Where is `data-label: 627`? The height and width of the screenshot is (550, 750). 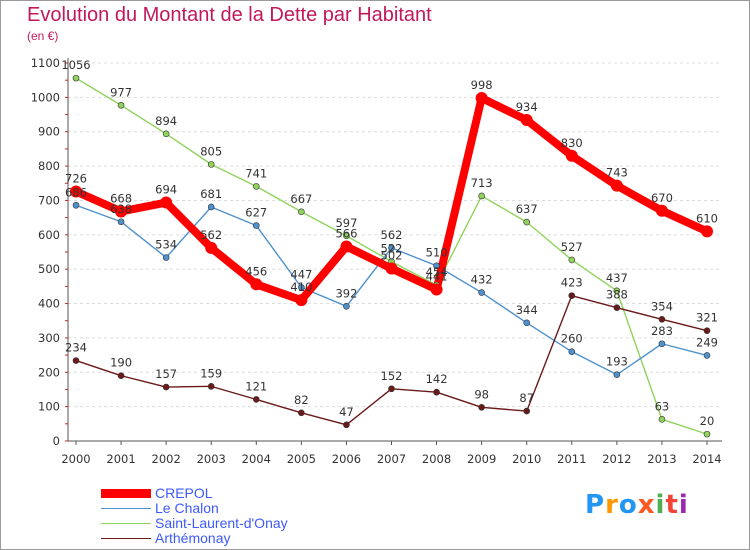 data-label: 627 is located at coordinates (256, 213).